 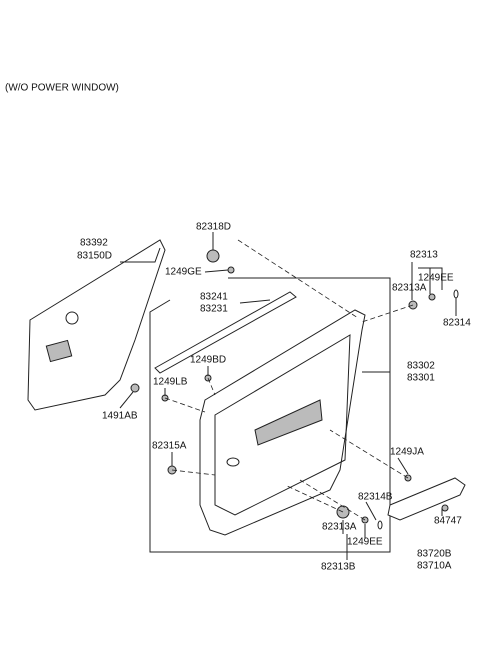 I want to click on part-label: 1249LB, so click(x=170, y=382).